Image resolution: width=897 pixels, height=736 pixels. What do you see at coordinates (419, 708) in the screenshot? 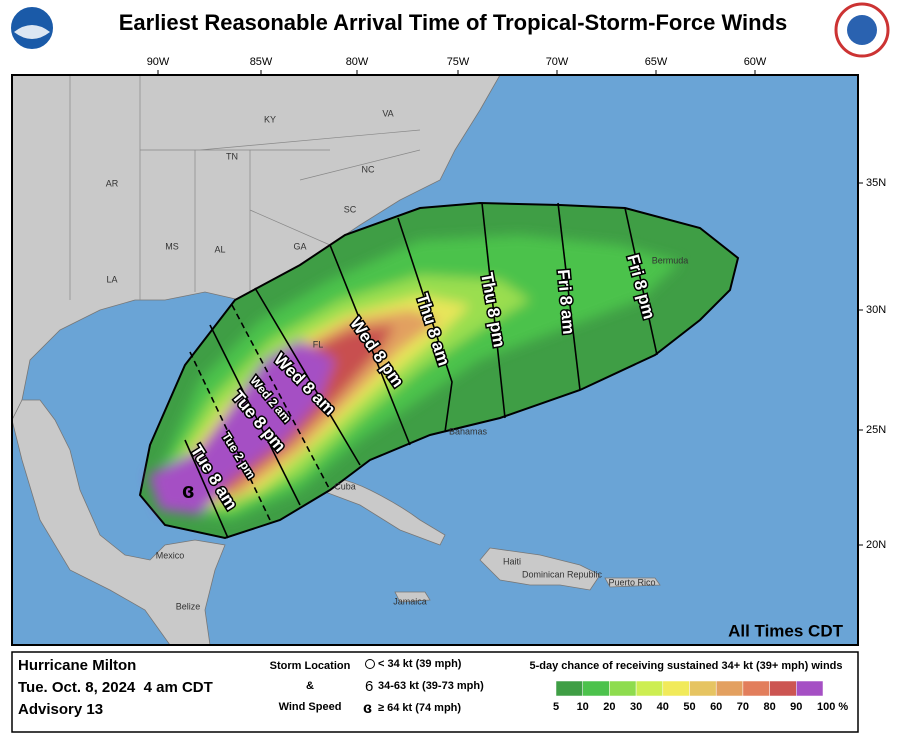
I see `wind-key: ≥ 64 kt (74 mph)` at bounding box center [419, 708].